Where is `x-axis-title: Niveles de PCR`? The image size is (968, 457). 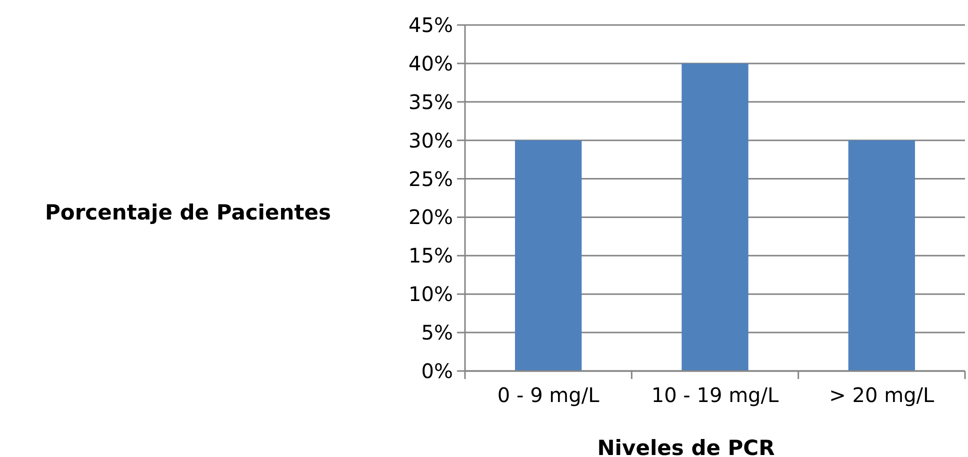 x-axis-title: Niveles de PCR is located at coordinates (686, 446).